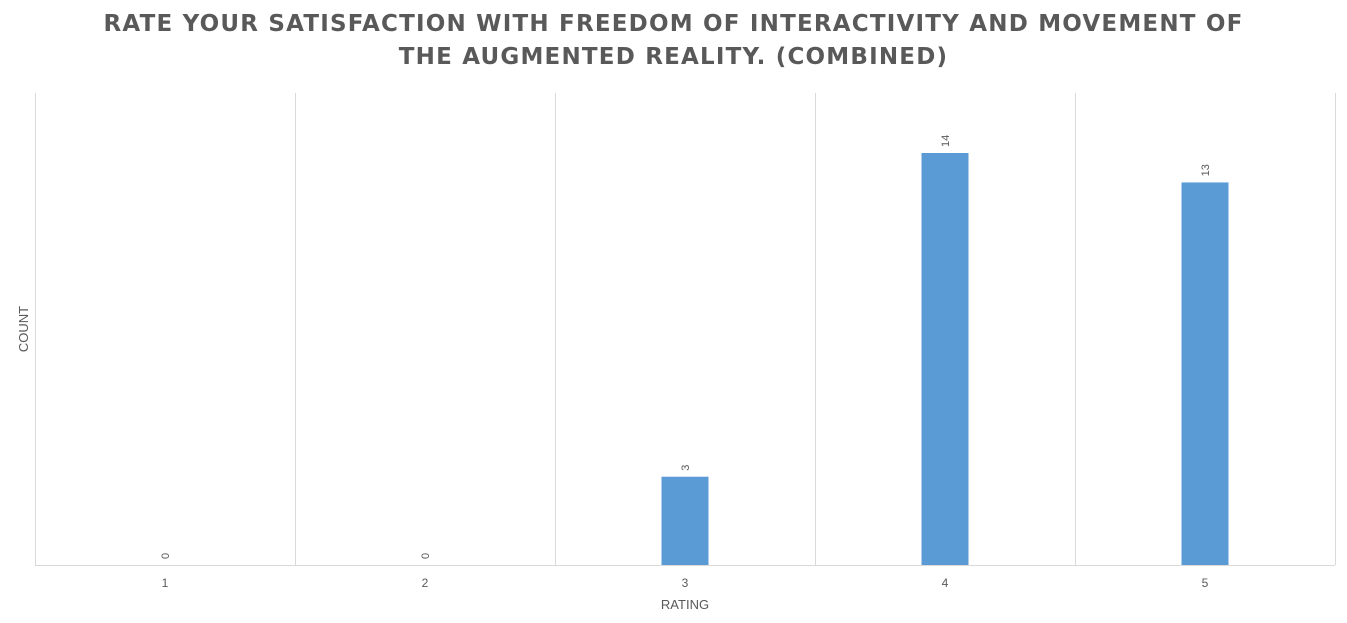  I want to click on x-tick-label-5: 5, so click(1205, 583).